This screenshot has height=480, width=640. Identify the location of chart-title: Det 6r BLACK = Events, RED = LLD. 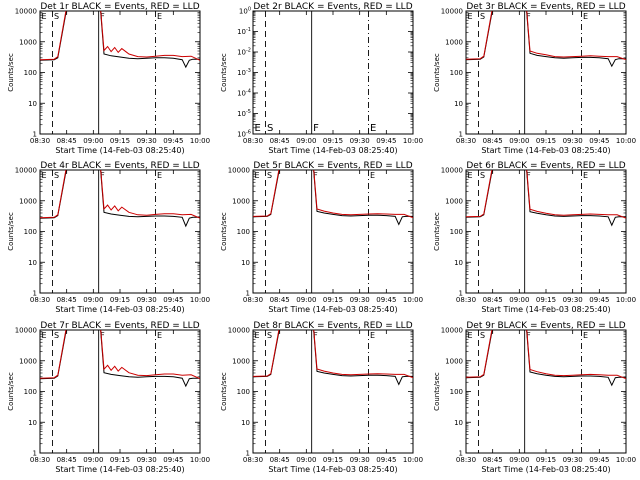
(545, 166).